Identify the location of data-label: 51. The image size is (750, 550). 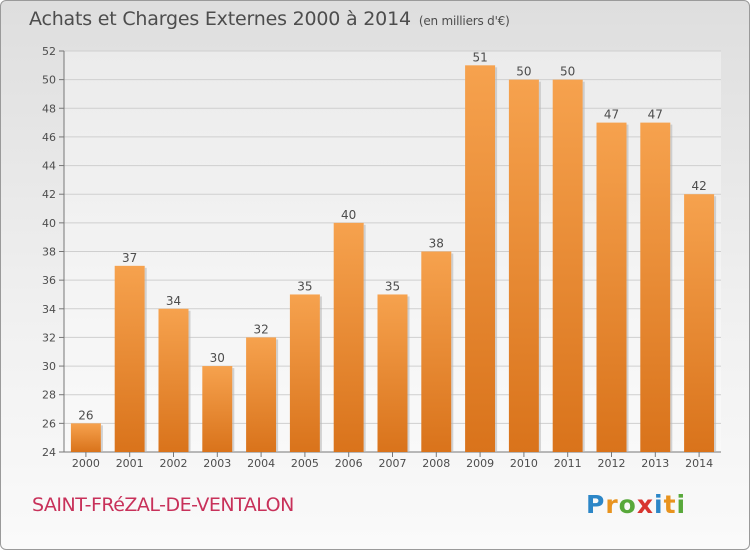
(479, 57).